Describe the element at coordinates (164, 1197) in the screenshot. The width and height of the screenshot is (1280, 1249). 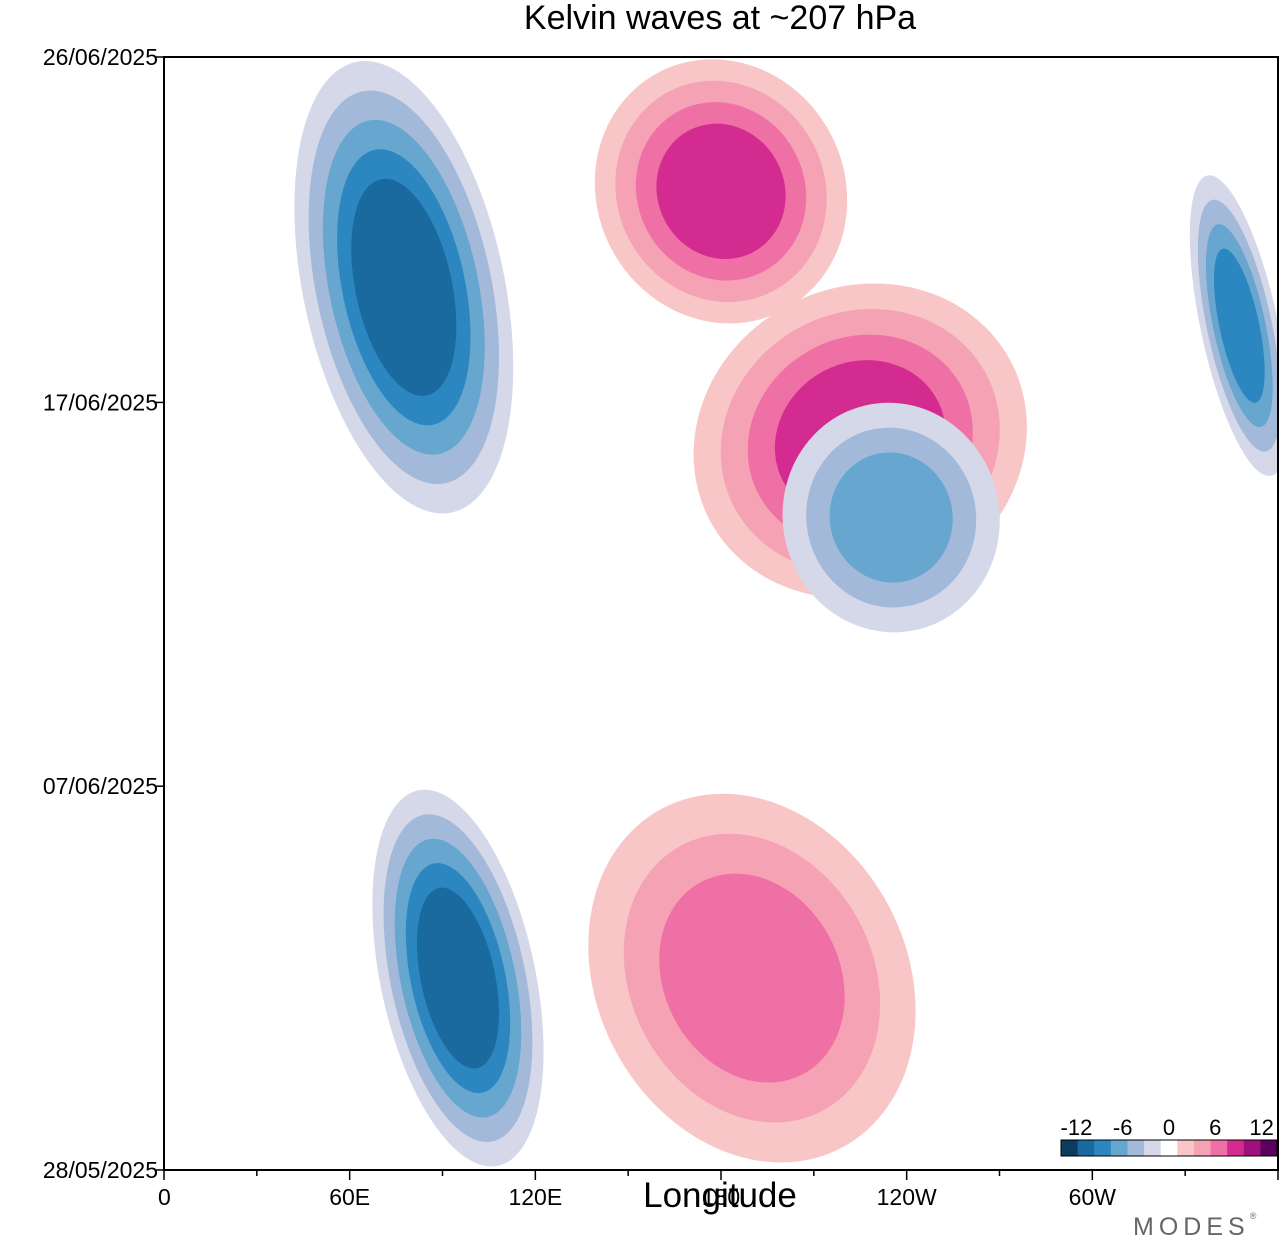
I see `x-tick-label: 0` at that location.